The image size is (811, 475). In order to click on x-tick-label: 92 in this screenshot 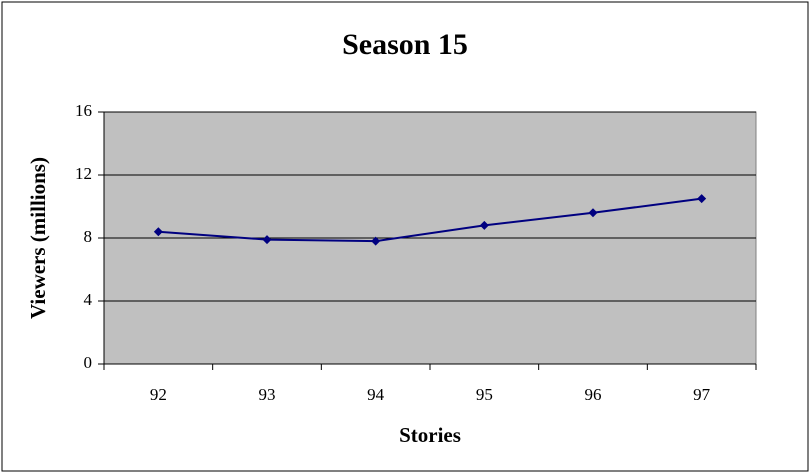, I will do `click(158, 394)`.